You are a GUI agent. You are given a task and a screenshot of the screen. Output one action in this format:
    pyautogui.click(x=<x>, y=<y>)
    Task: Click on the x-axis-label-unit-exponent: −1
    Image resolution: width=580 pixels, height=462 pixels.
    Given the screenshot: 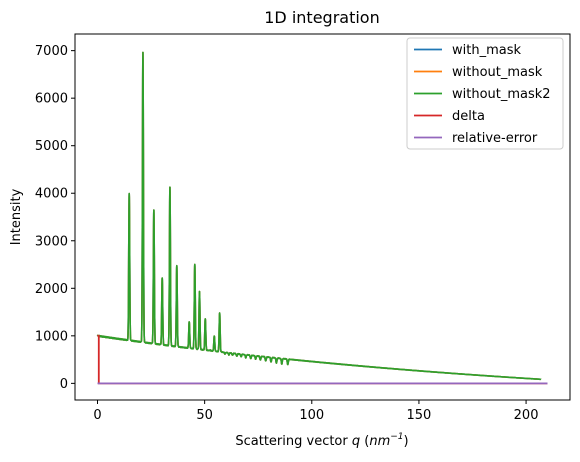 What is the action you would take?
    pyautogui.click(x=396, y=437)
    